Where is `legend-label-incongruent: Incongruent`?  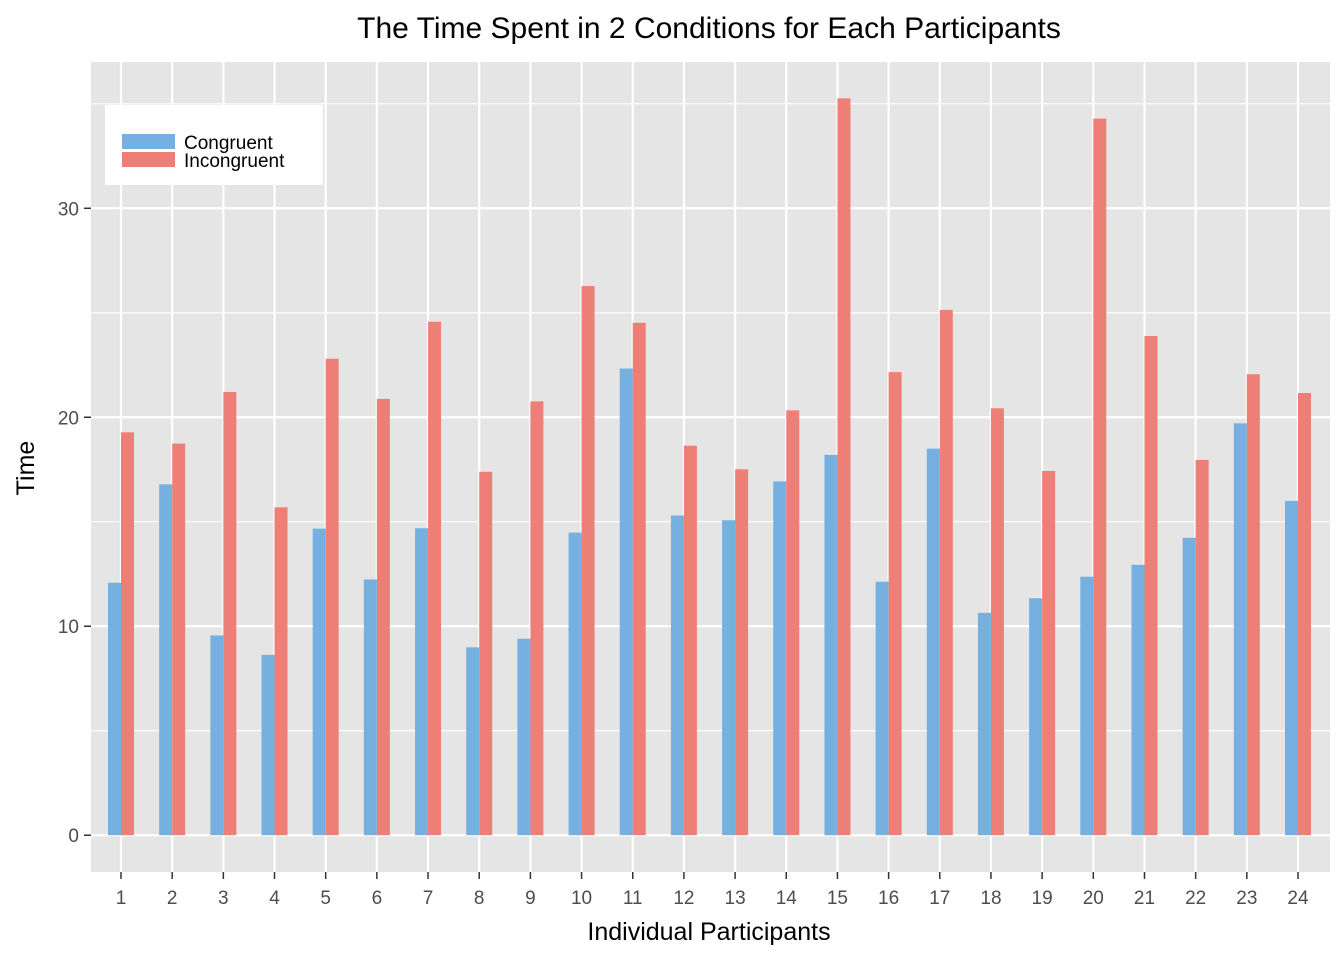
legend-label-incongruent: Incongruent is located at coordinates (234, 161).